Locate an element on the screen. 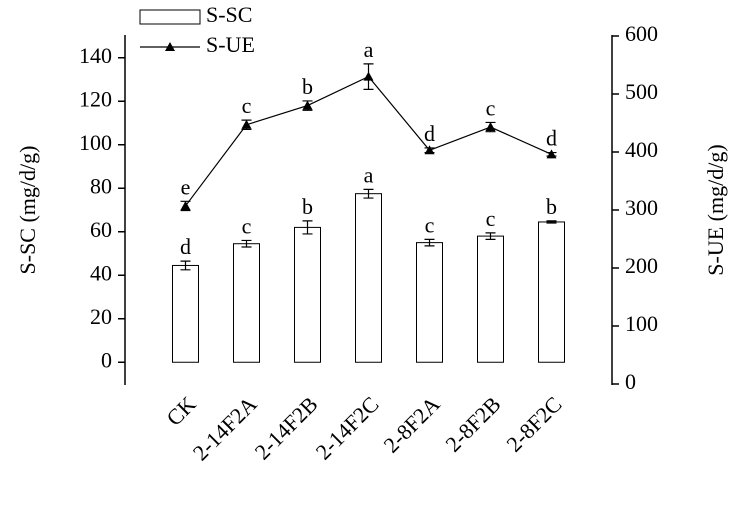 Image resolution: width=744 pixels, height=514 pixels. y2-tick-label: 100 is located at coordinates (641, 323).